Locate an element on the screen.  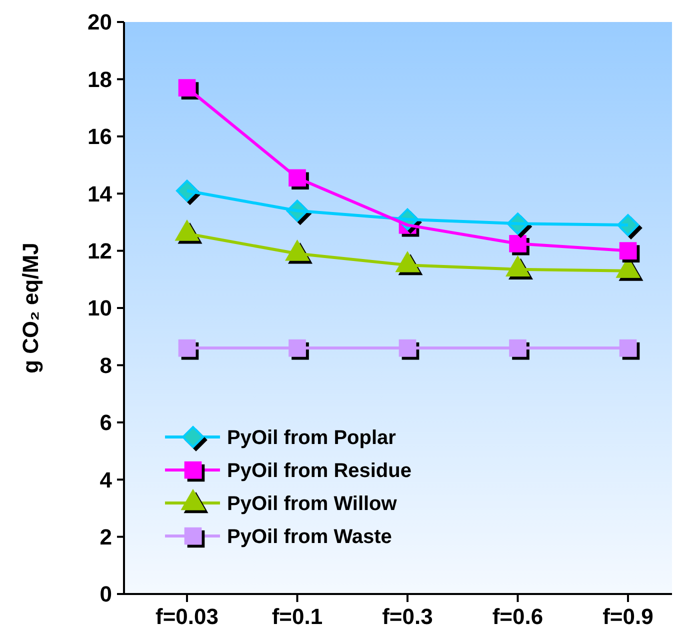
x-tick-label: f=0.03 is located at coordinates (187, 616).